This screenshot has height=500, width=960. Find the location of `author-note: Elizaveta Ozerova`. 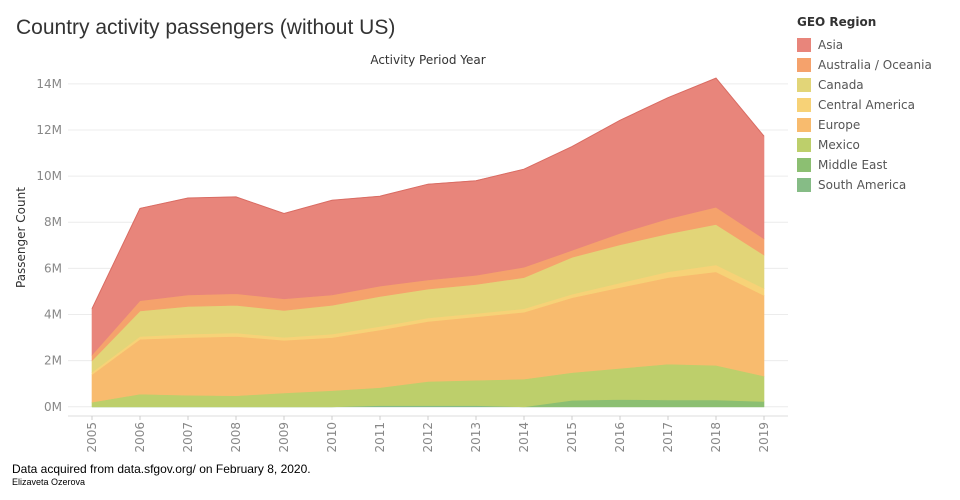

author-note: Elizaveta Ozerova is located at coordinates (49, 482).